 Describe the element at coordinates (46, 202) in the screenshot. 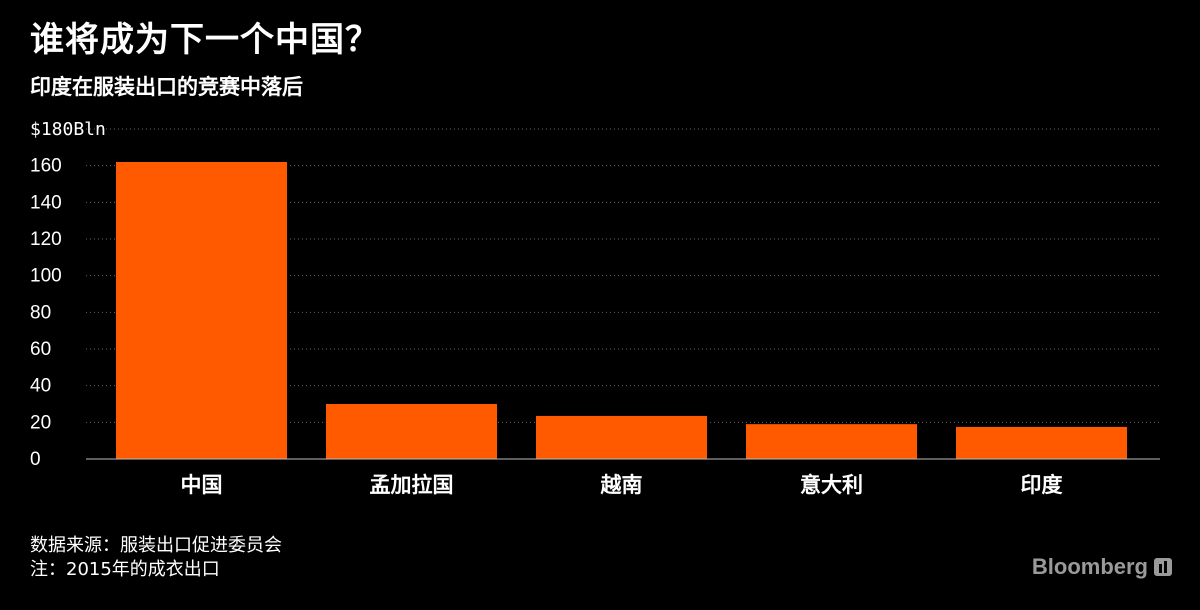

I see `y-tick-label: 140` at that location.